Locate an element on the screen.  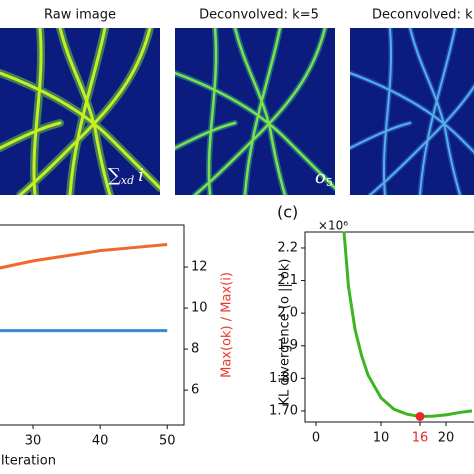
x-tick-label: 0 is located at coordinates (316, 438).